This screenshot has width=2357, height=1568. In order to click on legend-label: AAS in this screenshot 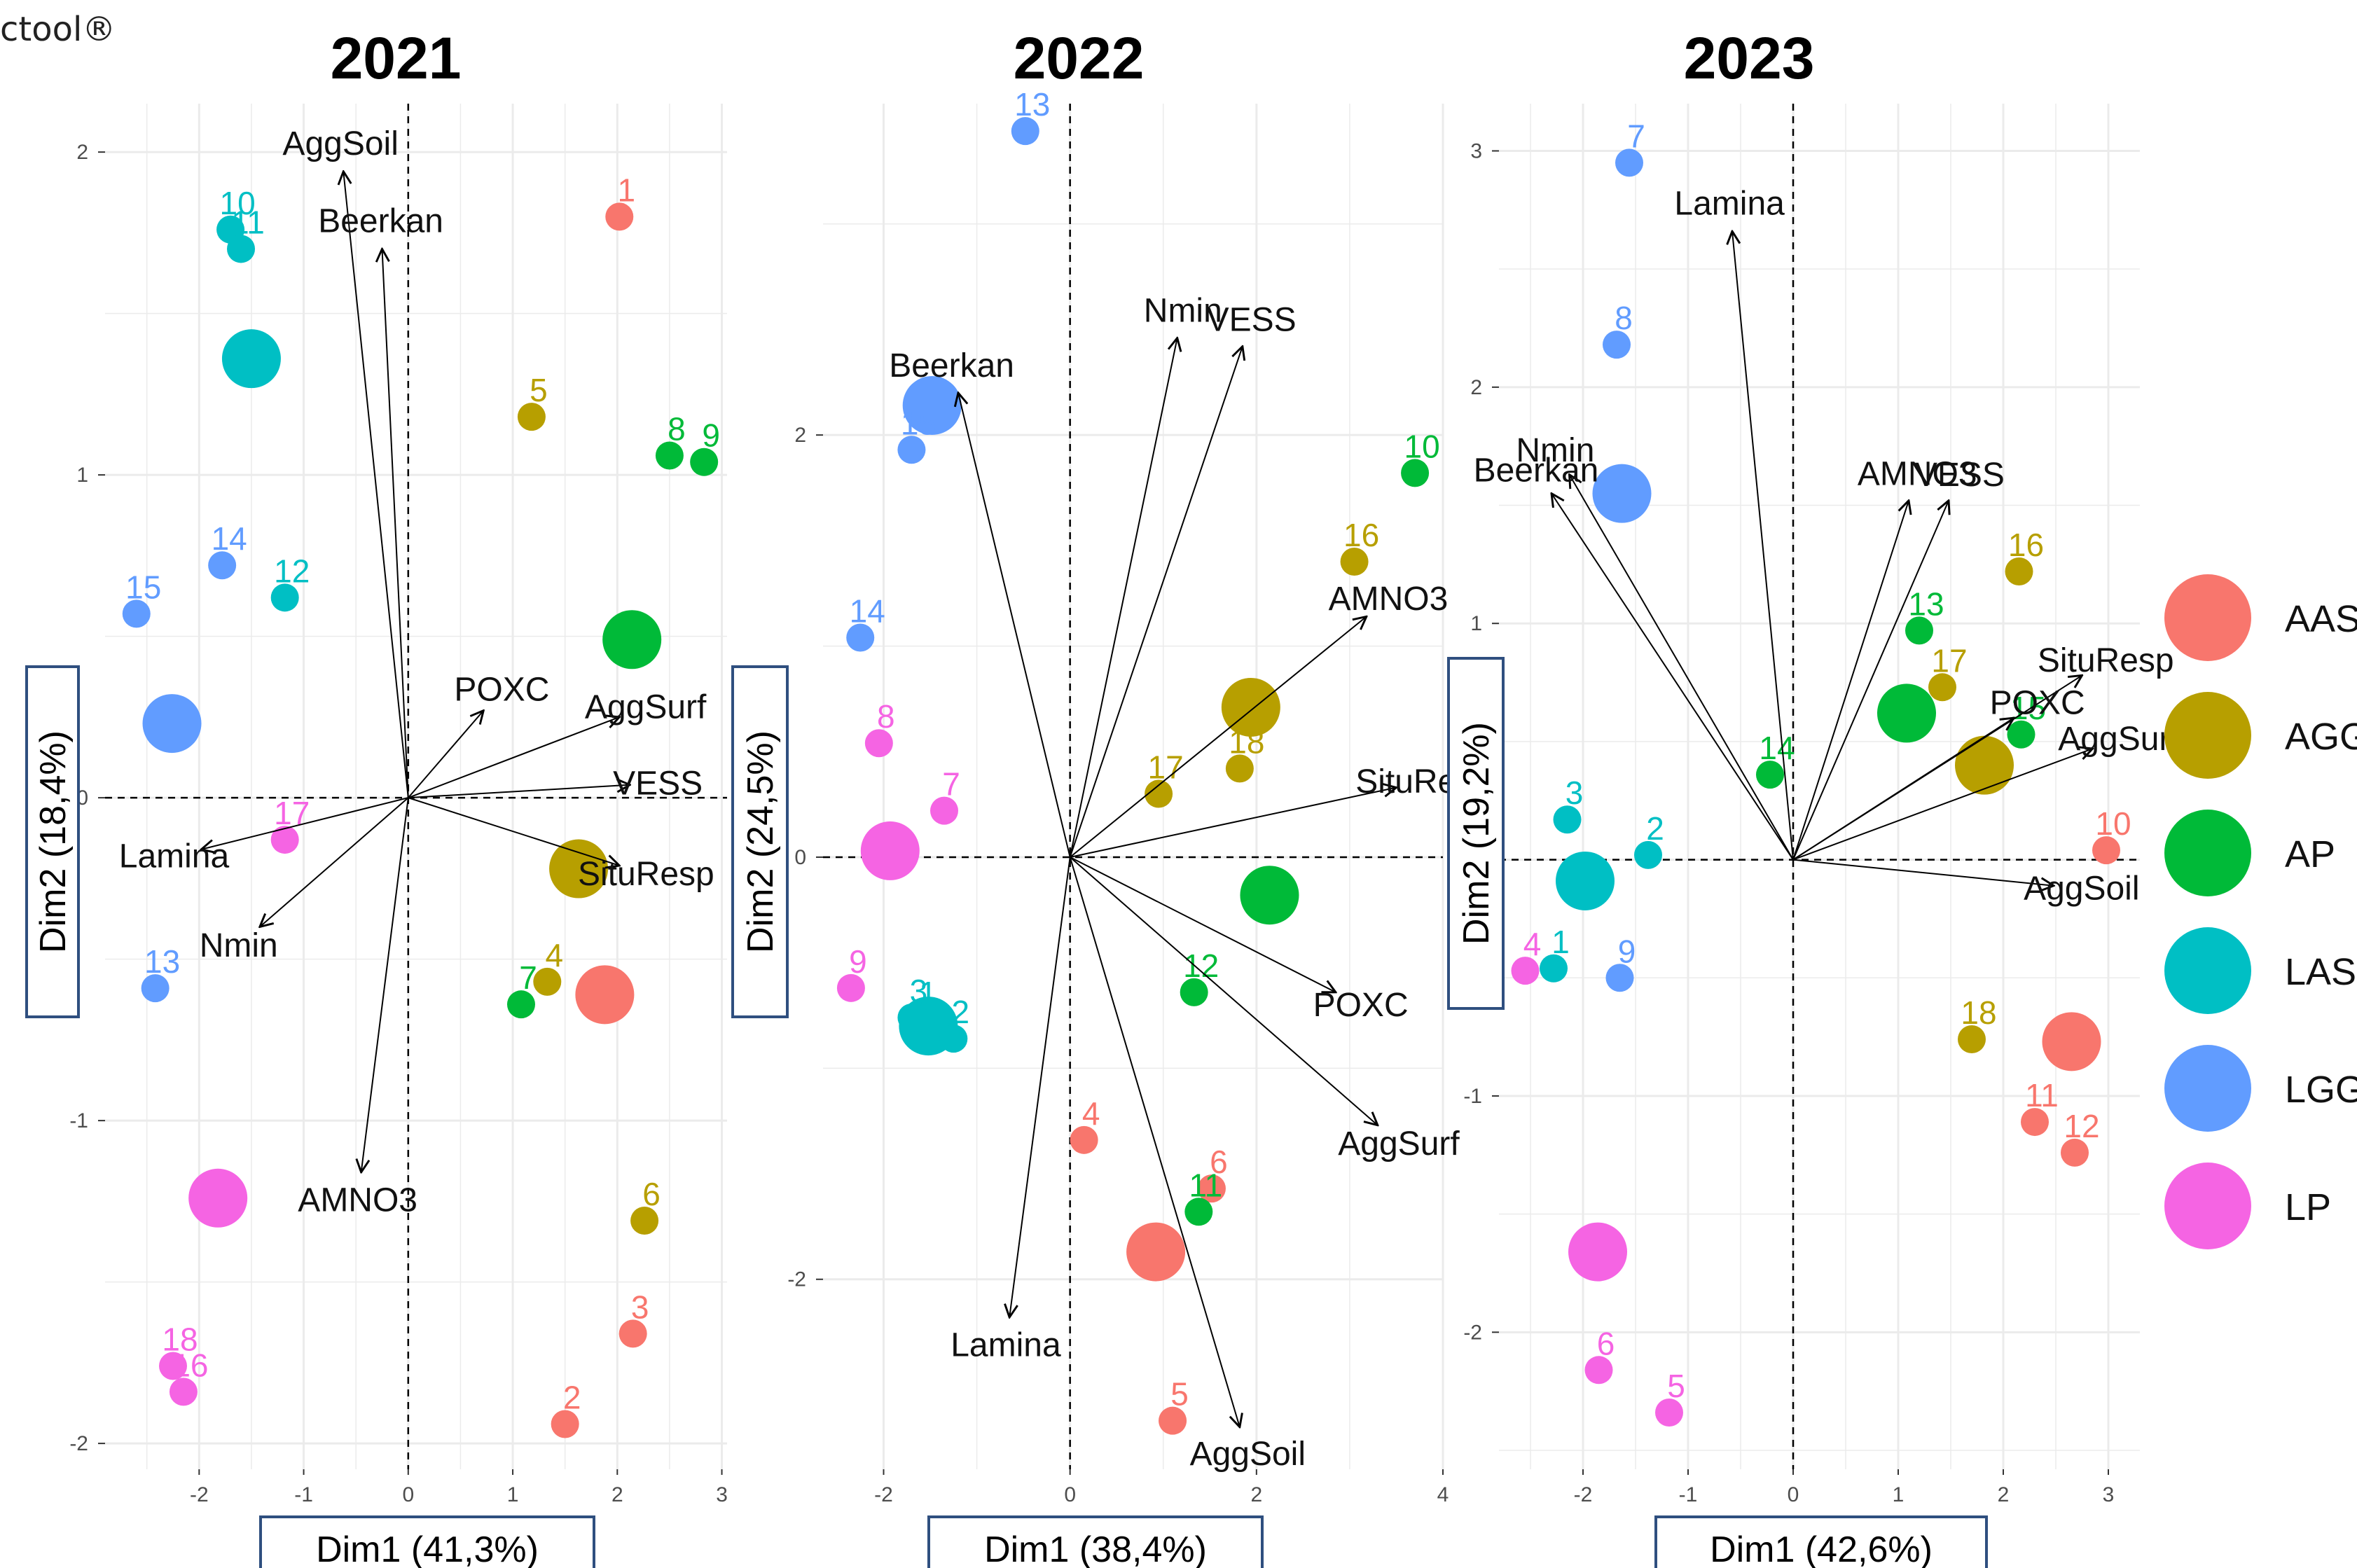, I will do `click(2321, 619)`.